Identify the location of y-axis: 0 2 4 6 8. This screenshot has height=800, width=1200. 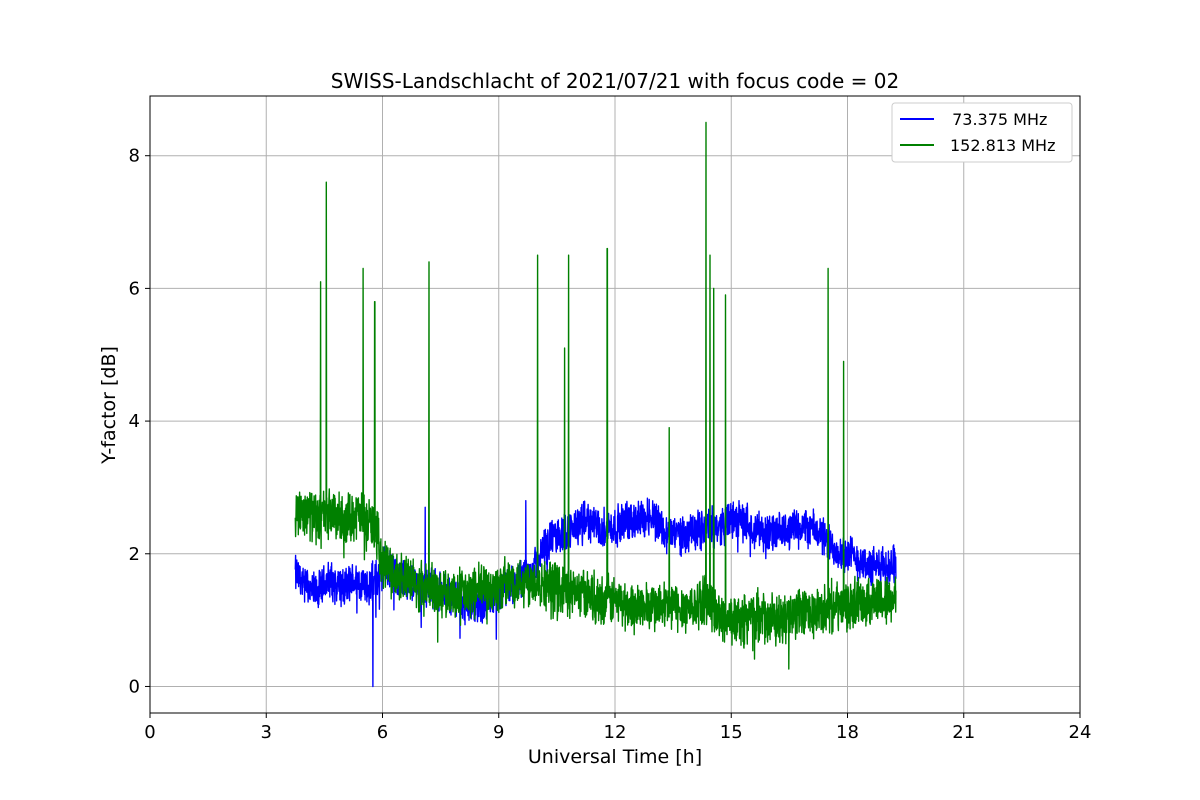
(139, 421).